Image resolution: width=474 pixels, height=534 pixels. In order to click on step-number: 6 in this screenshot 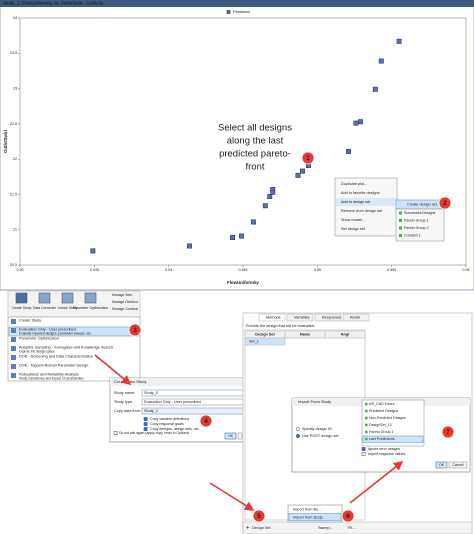, I will do `click(348, 516)`.